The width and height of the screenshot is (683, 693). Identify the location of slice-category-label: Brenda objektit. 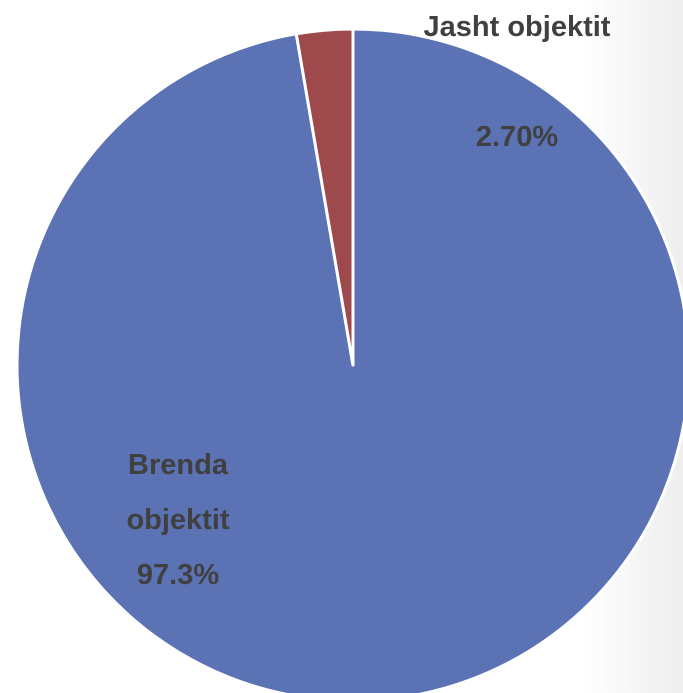
(178, 492).